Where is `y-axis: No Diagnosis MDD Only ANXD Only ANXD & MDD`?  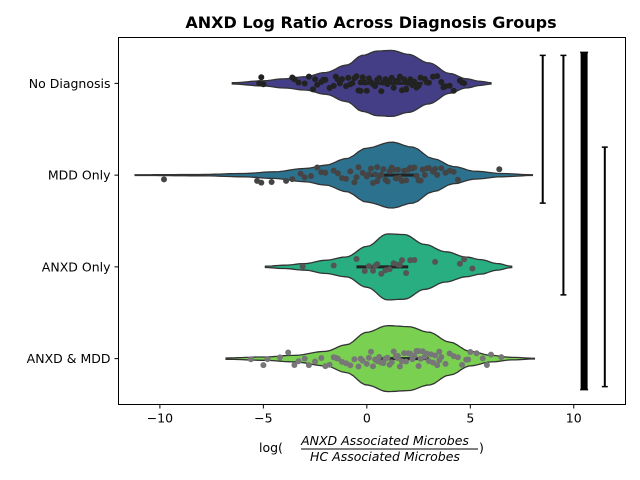
y-axis: No Diagnosis MDD Only ANXD Only ANXD & MDD is located at coordinates (73, 221).